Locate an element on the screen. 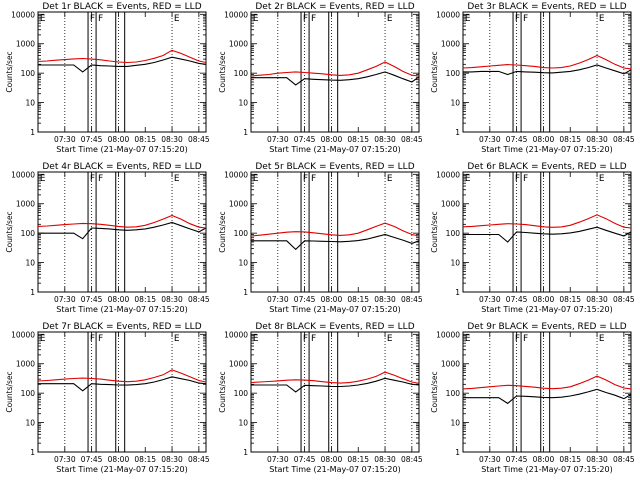 The image size is (640, 480). panel-title: Det 1r BLACK = Events, RED = LLD is located at coordinates (121, 7).